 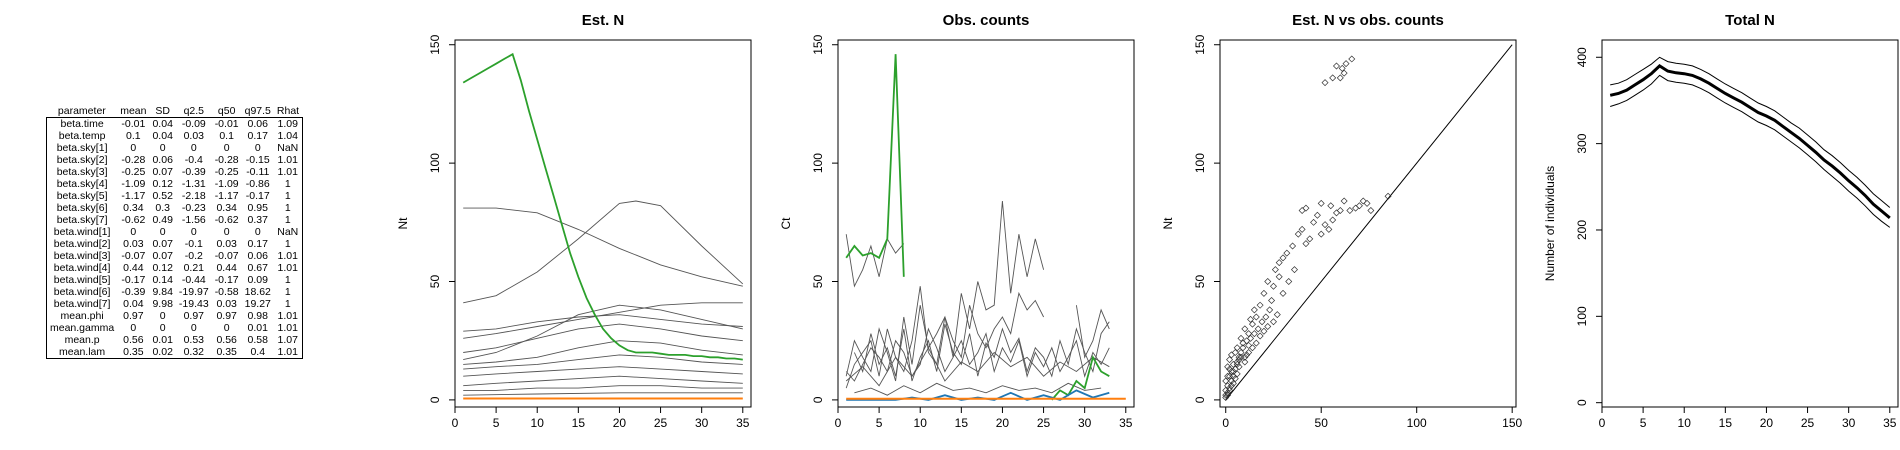 I want to click on parameter-name-cell: beta.sky[7], so click(x=82, y=220).